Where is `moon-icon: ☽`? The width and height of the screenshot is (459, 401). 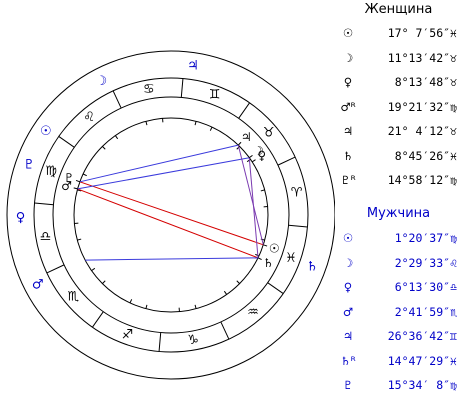 moon-icon: ☽ is located at coordinates (348, 262).